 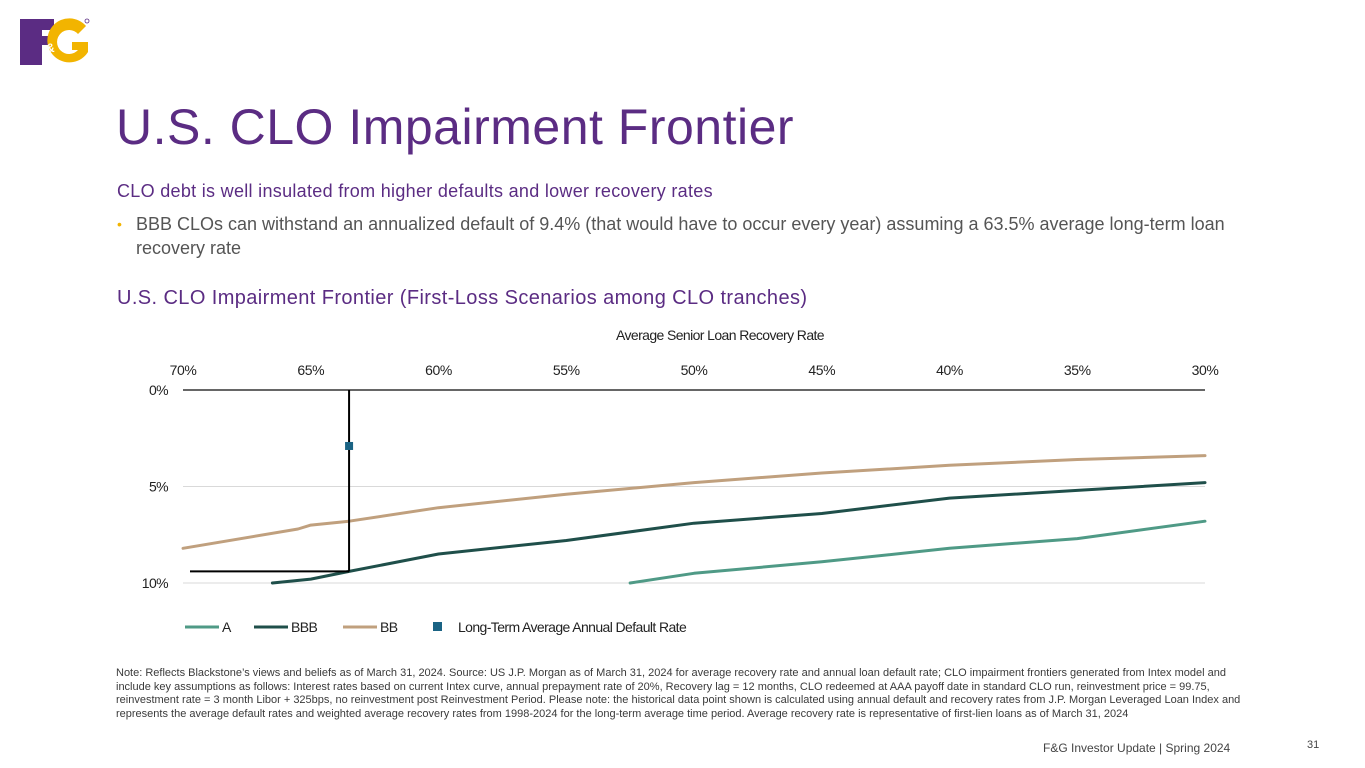 What do you see at coordinates (310, 370) in the screenshot?
I see `x-tick-label: 65%` at bounding box center [310, 370].